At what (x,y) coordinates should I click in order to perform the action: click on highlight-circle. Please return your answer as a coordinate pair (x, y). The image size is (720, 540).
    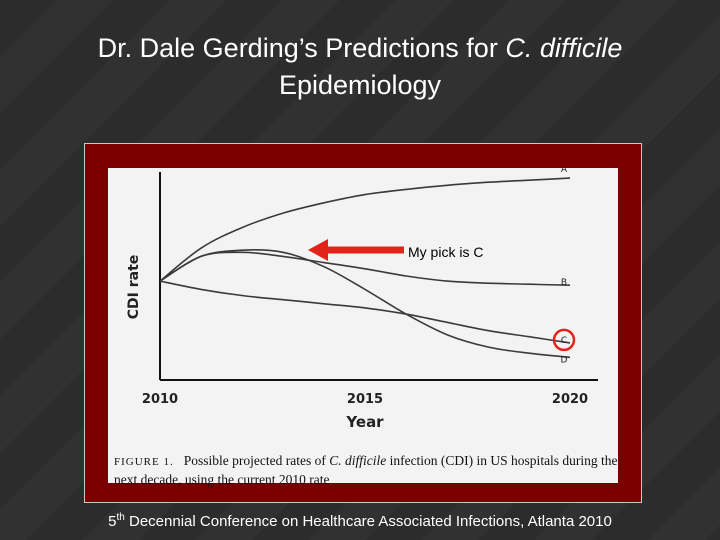
    Looking at the image, I should click on (564, 340).